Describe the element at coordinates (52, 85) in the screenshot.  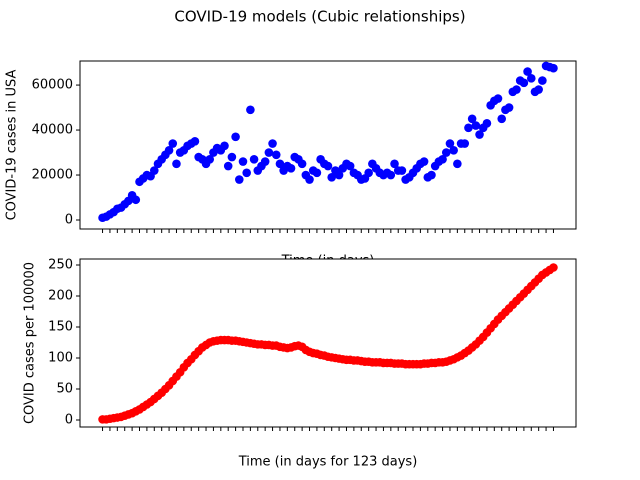
I see `y-tick-label: 60000` at that location.